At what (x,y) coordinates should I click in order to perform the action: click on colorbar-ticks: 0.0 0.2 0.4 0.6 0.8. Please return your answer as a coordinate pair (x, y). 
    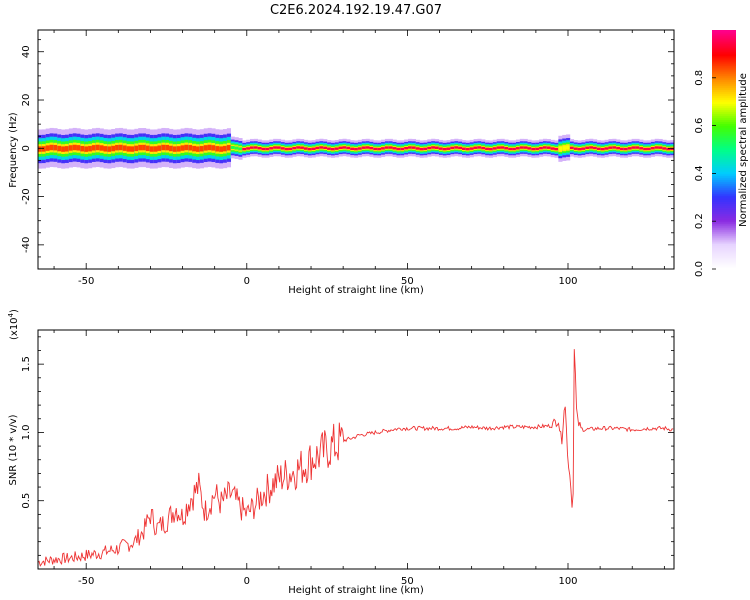
    Looking at the image, I should click on (705, 173).